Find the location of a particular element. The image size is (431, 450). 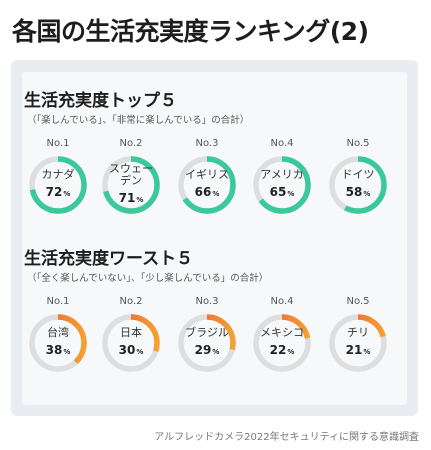

donut-center: カナダ 72% is located at coordinates (58, 185).